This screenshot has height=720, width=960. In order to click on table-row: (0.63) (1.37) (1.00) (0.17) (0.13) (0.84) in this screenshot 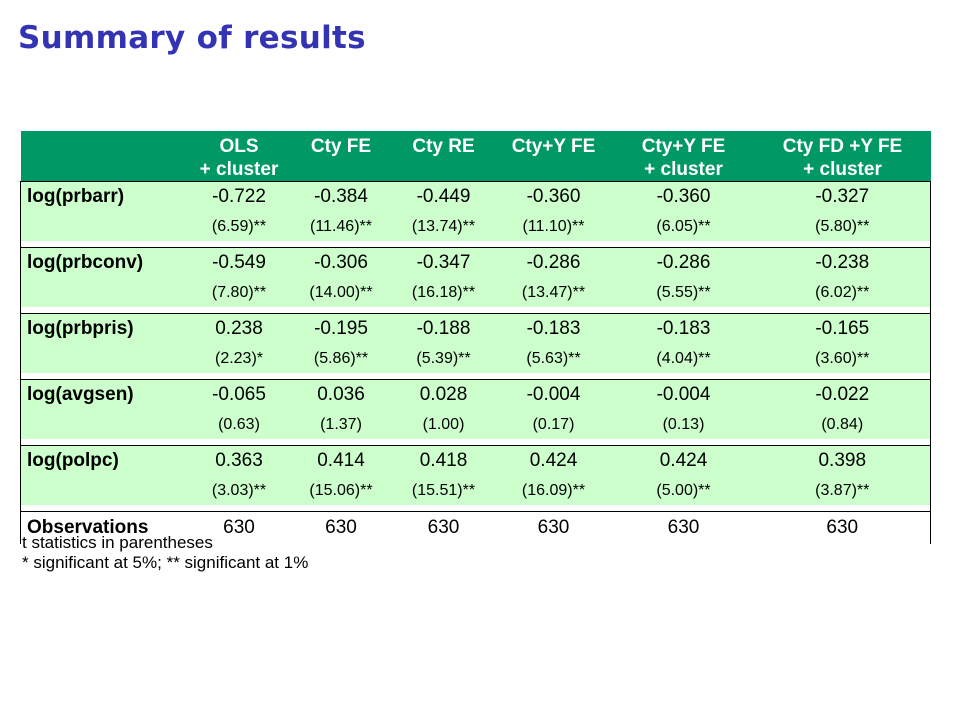, I will do `click(475, 424)`.